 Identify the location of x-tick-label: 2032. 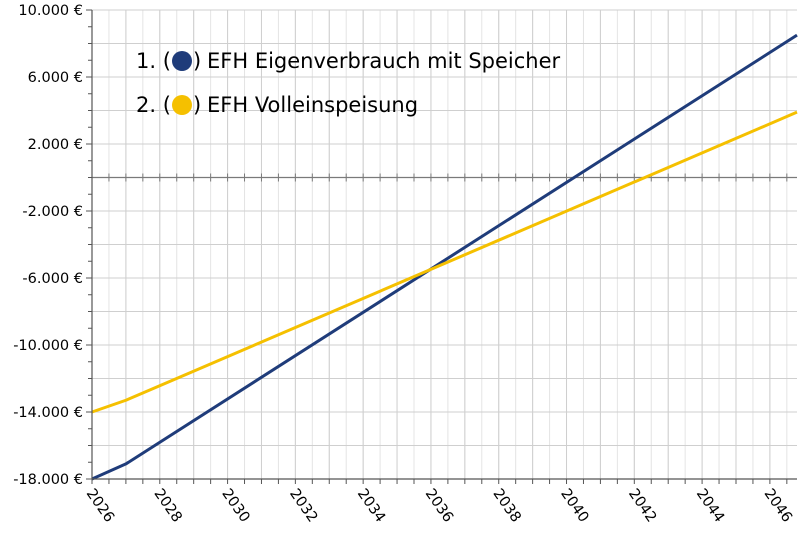
(303, 505).